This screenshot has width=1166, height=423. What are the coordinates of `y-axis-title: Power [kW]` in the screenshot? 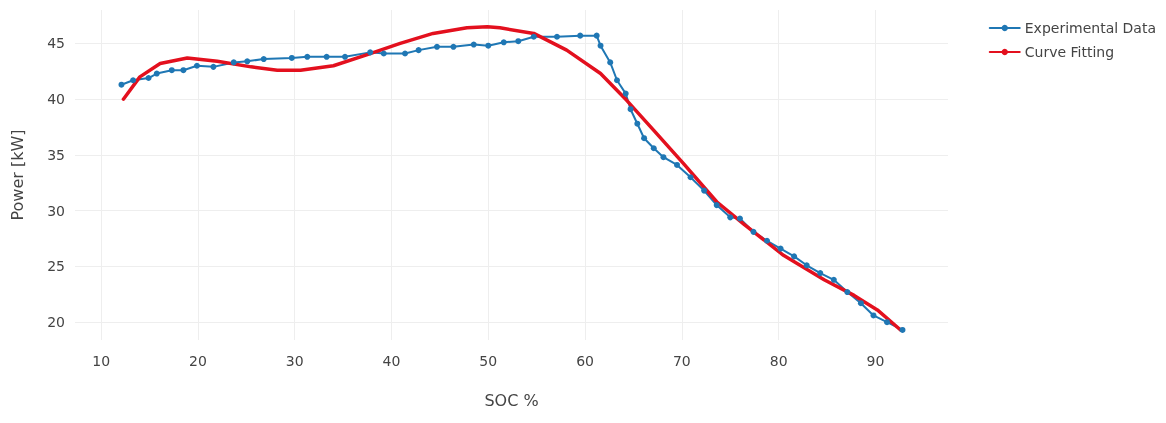 It's located at (17, 175).